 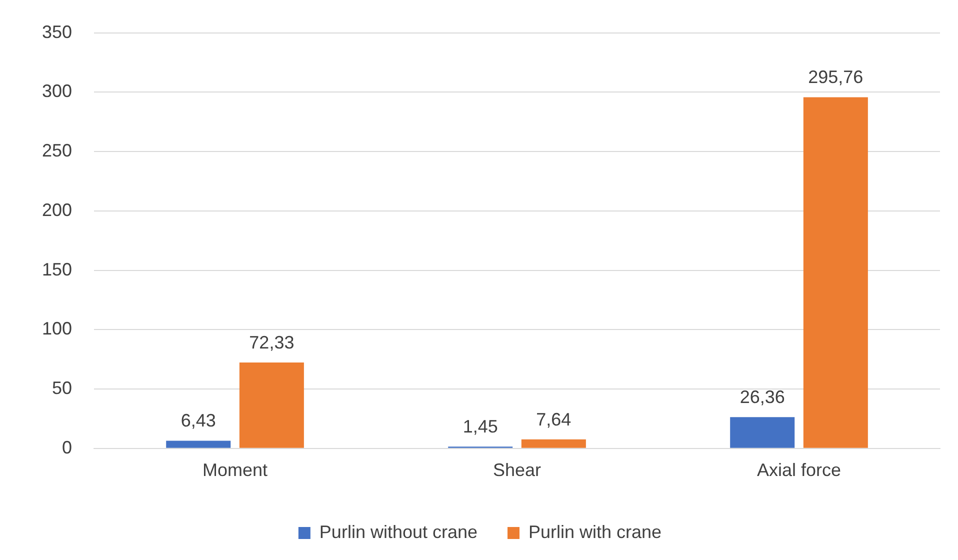 I want to click on data-label: 26,36, so click(x=762, y=397).